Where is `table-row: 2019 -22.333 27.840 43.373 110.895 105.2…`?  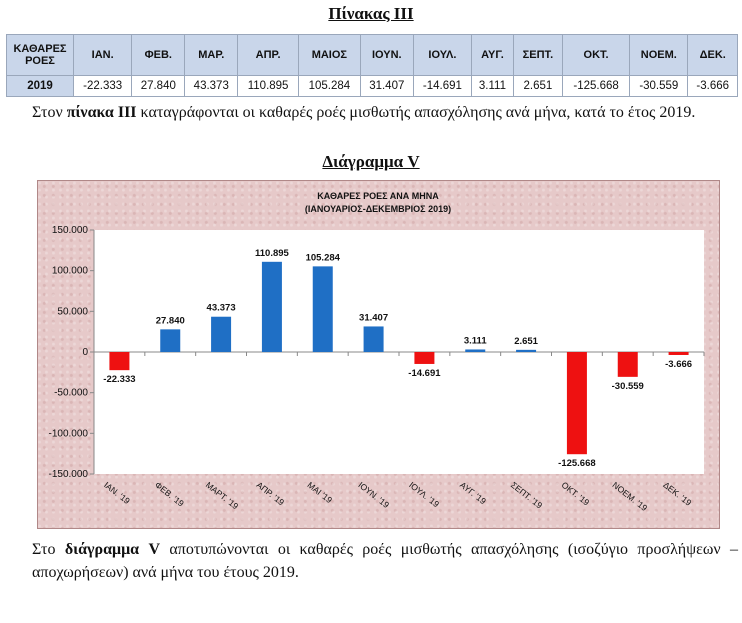 table-row: 2019 -22.333 27.840 43.373 110.895 105.2… is located at coordinates (372, 86).